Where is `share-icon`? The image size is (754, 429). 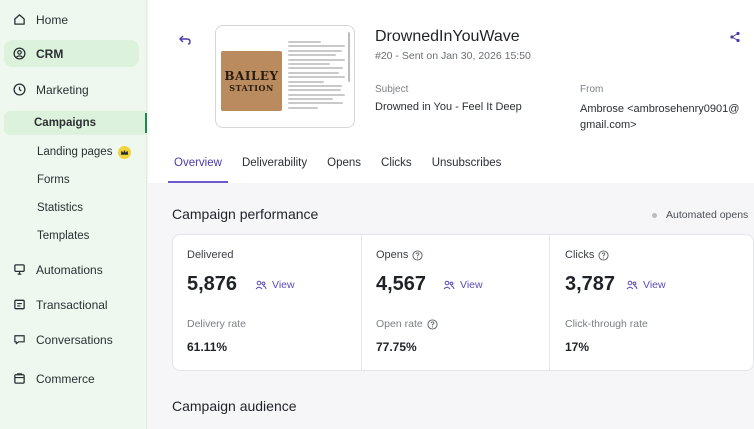
share-icon is located at coordinates (736, 37).